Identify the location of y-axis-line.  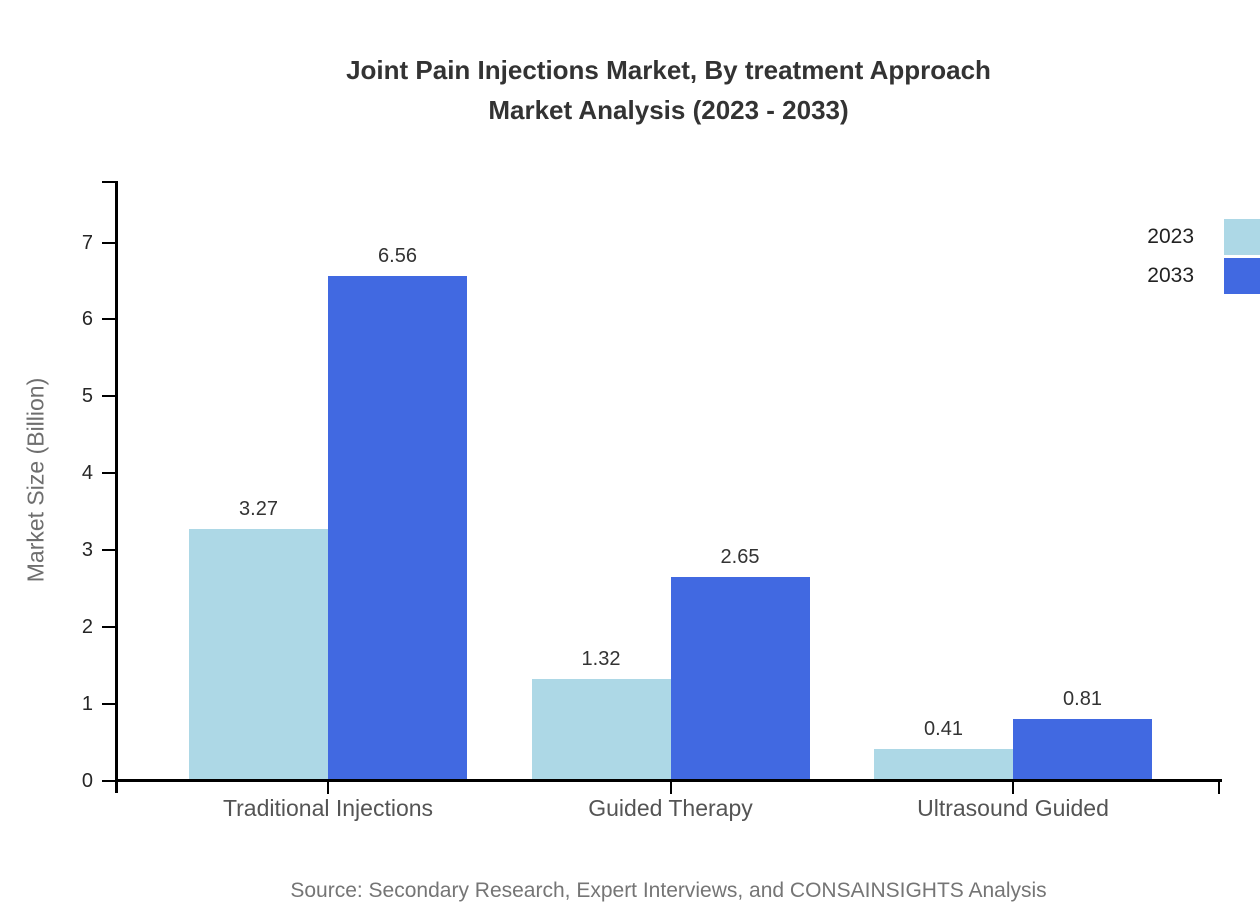
(116, 487).